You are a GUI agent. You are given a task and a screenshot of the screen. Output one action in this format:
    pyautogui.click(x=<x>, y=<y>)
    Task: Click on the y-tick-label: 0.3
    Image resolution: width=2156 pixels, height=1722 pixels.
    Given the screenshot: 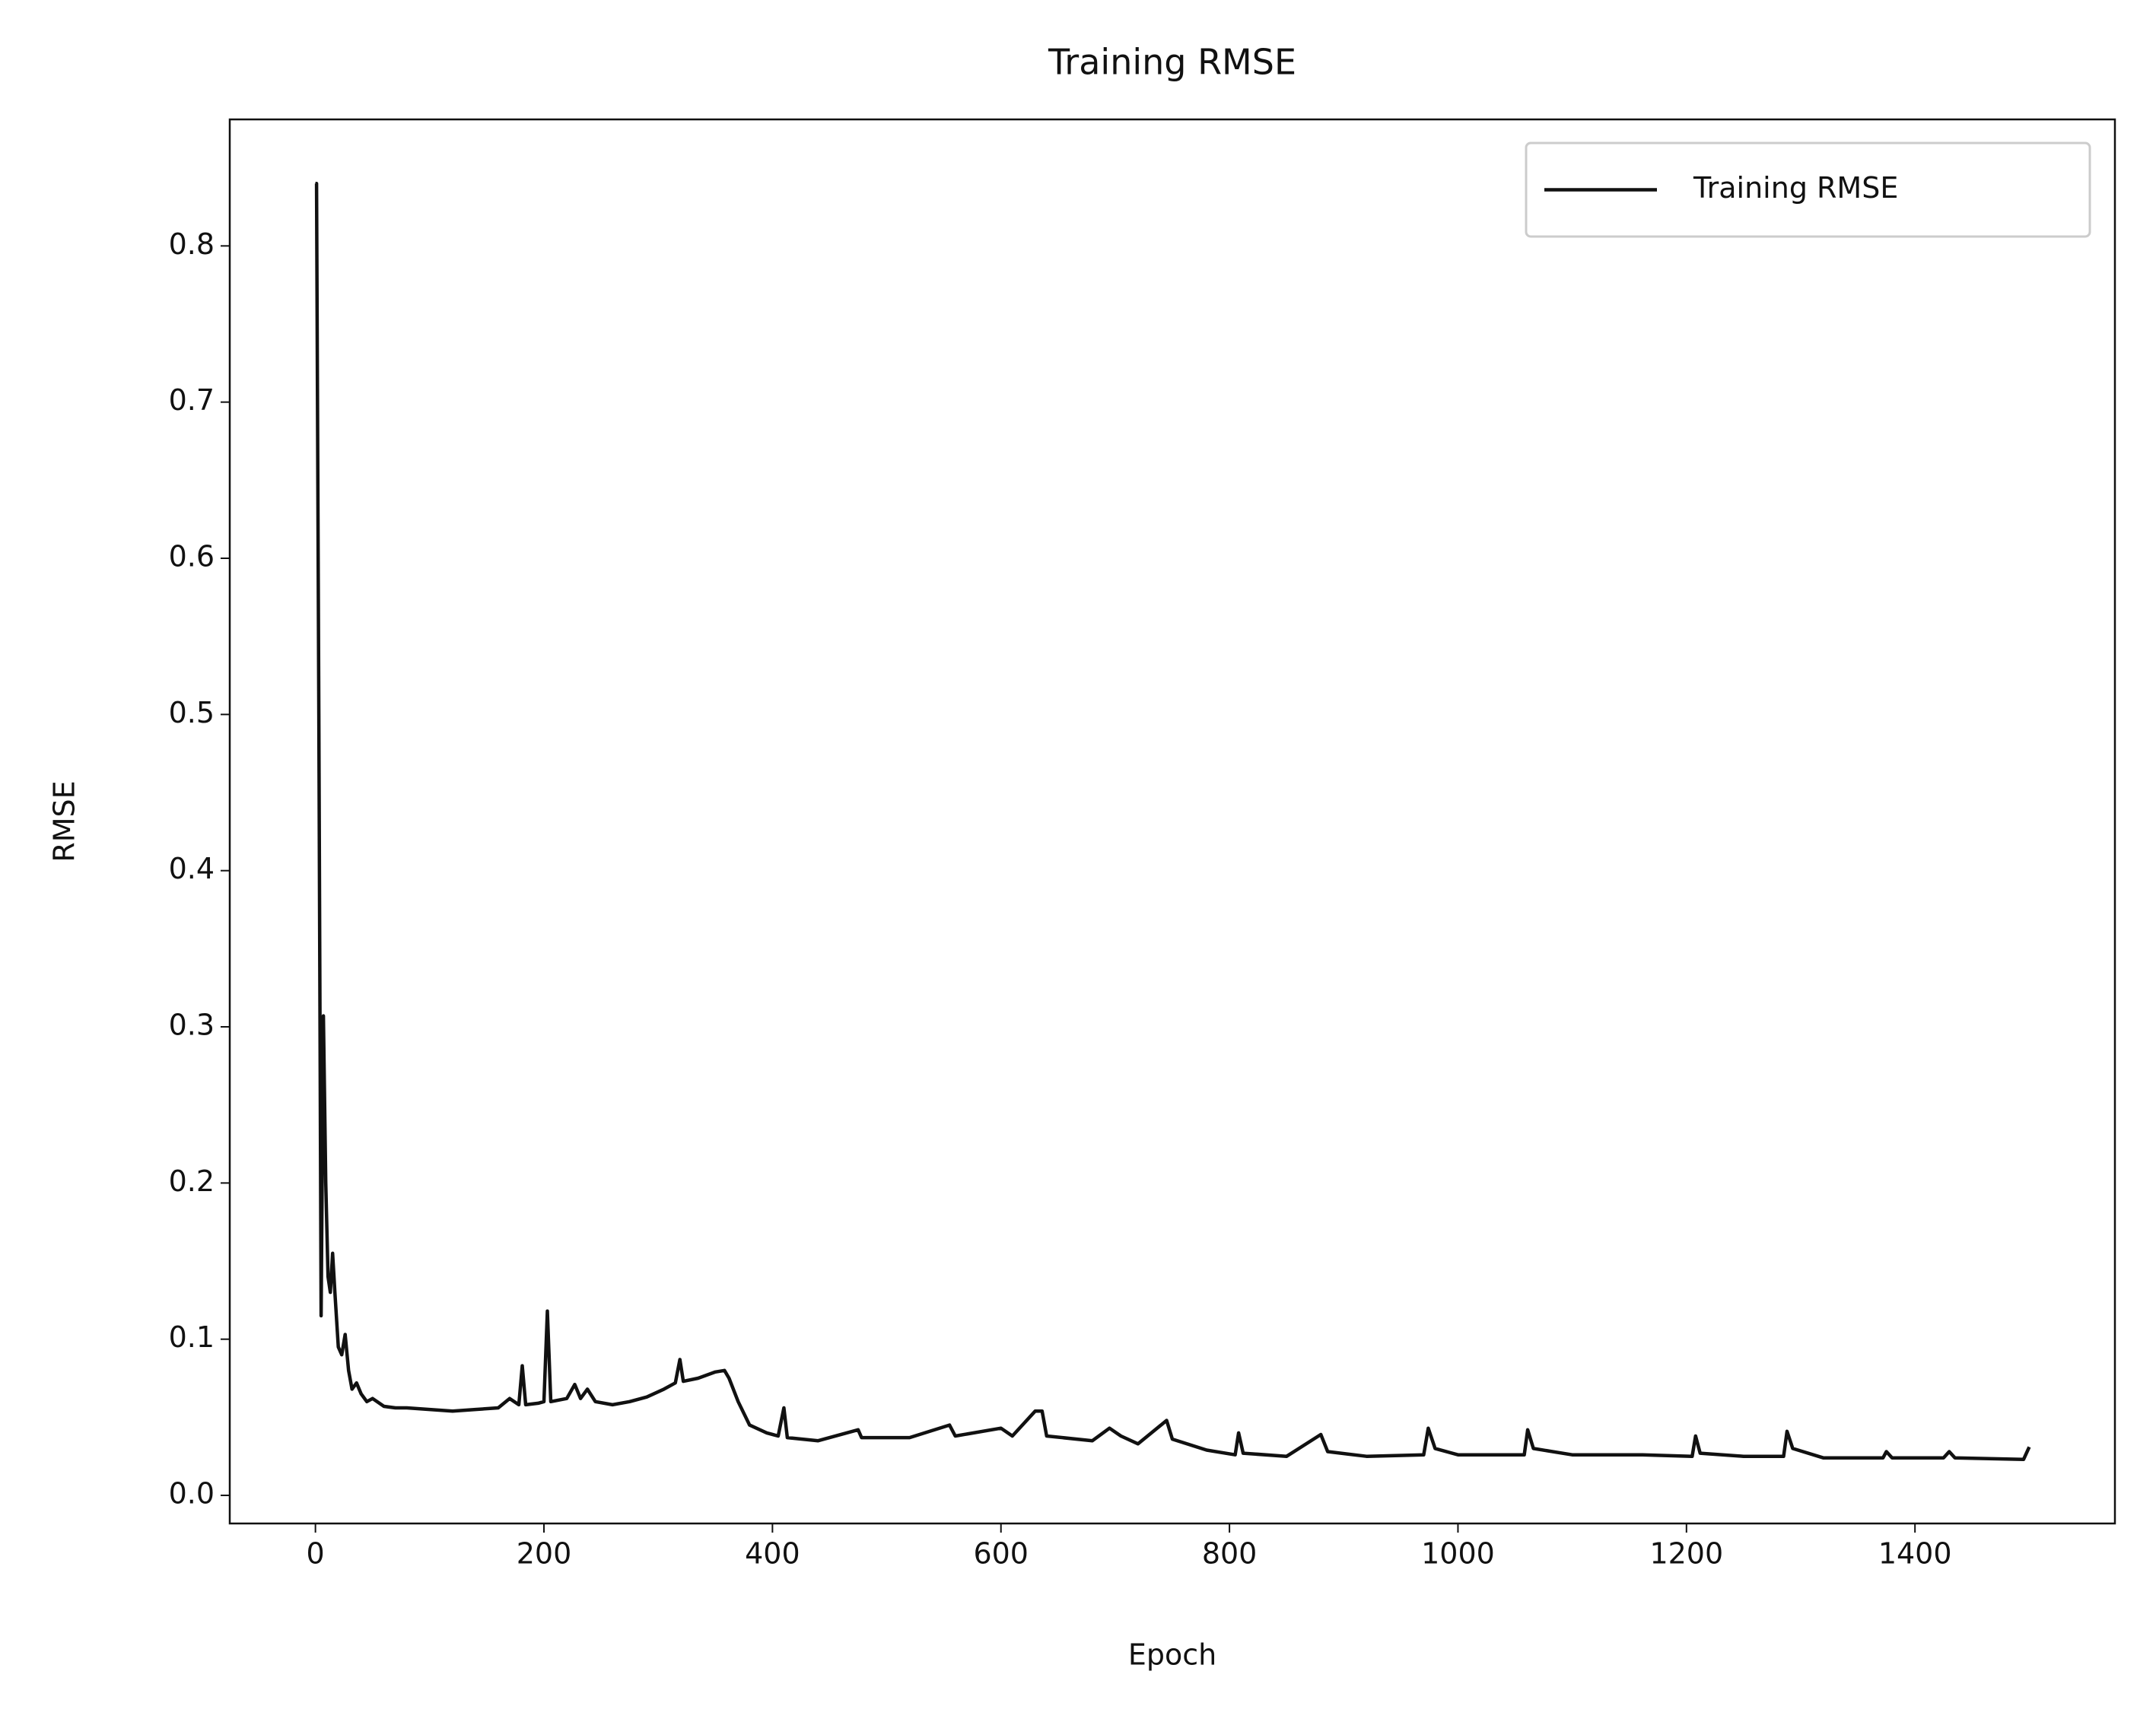 What is the action you would take?
    pyautogui.click(x=192, y=1025)
    